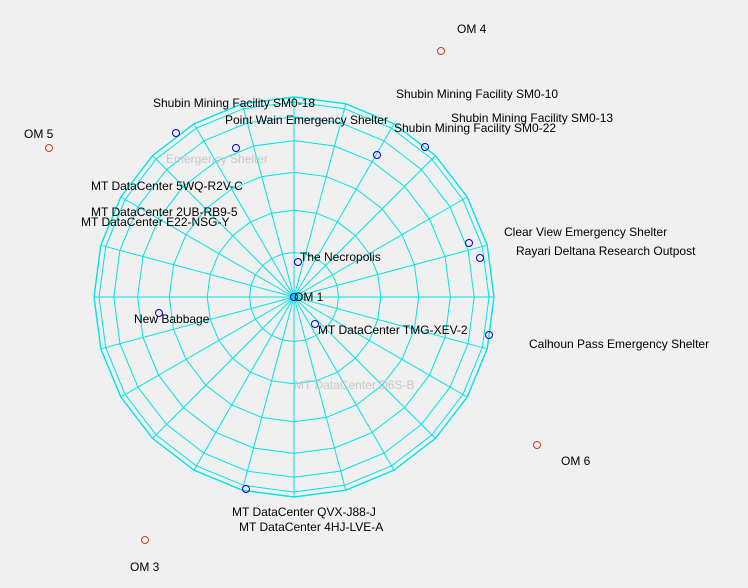 The height and width of the screenshot is (588, 748). What do you see at coordinates (441, 51) in the screenshot?
I see `marker-om-4-icon` at bounding box center [441, 51].